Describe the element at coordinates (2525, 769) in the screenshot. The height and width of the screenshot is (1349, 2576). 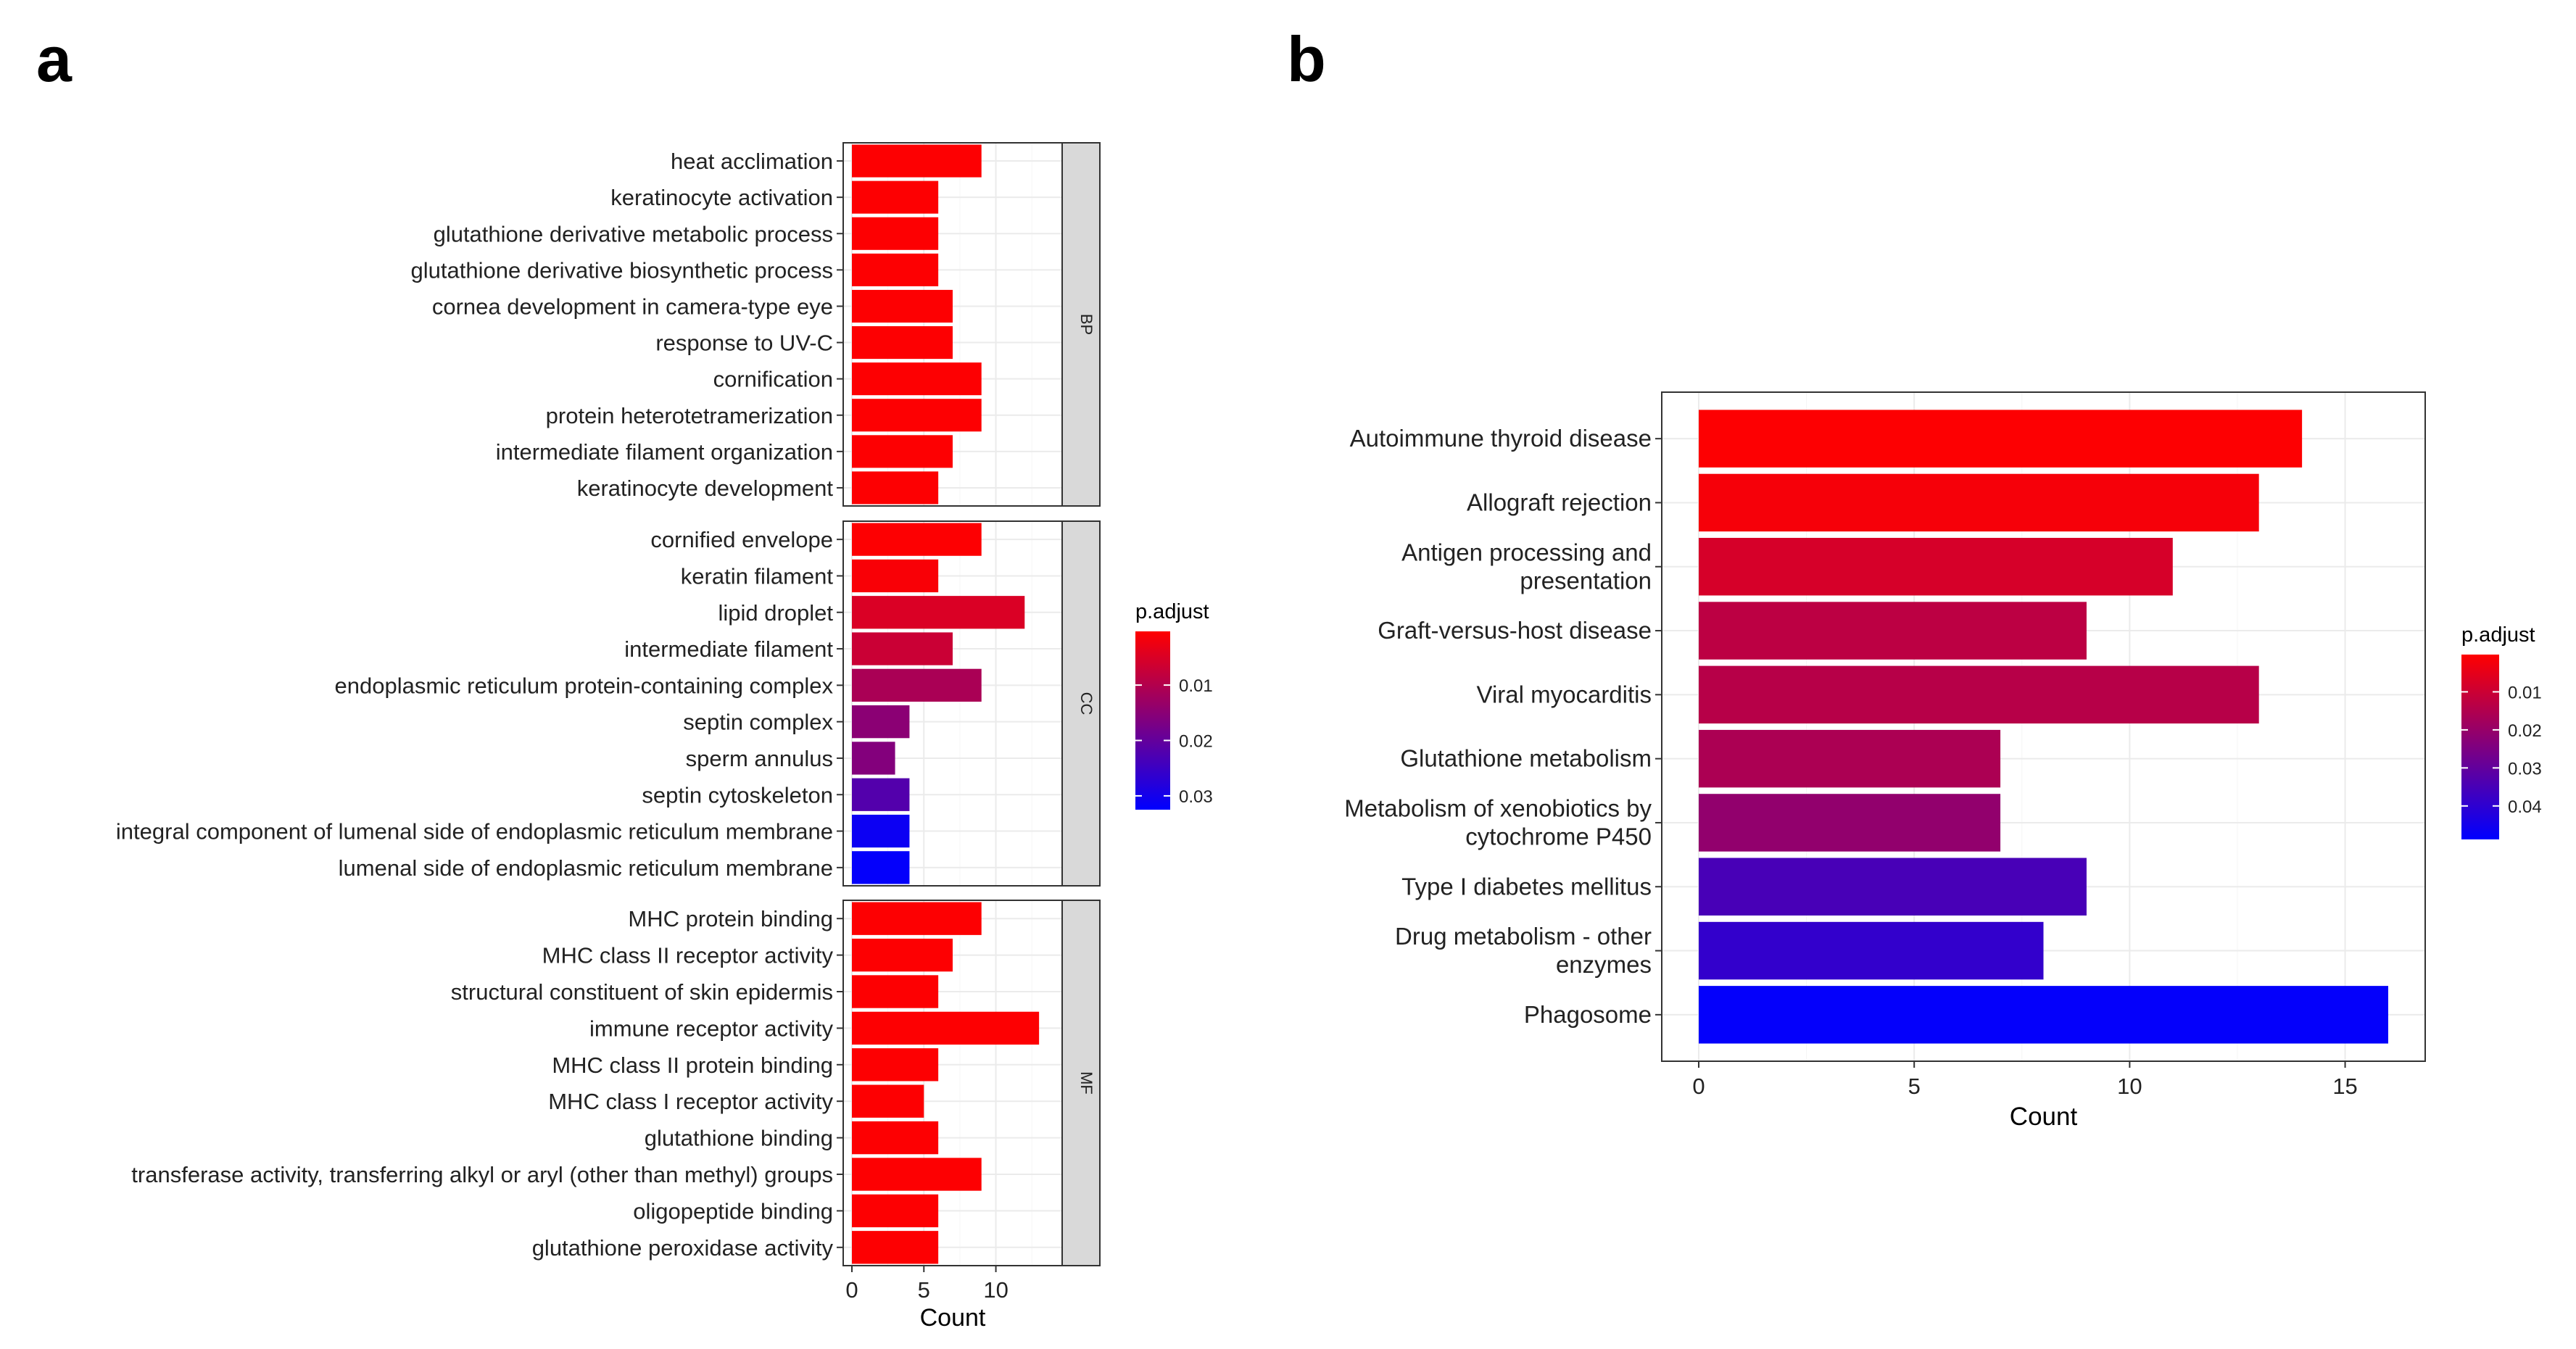
I see `panel-b-legend-tick-label: 0.03` at that location.